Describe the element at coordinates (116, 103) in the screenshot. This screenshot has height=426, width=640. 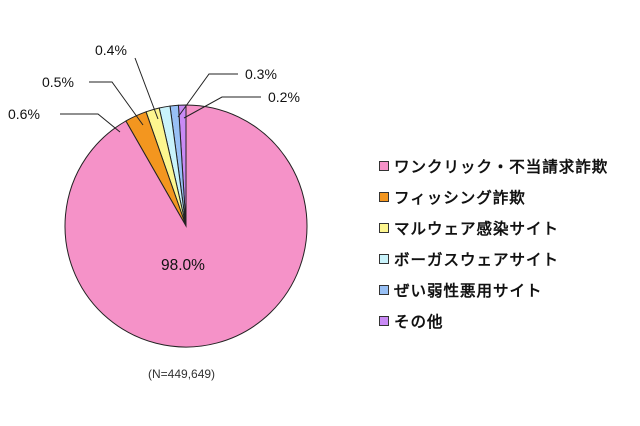
I see `leader-line-0.5` at that location.